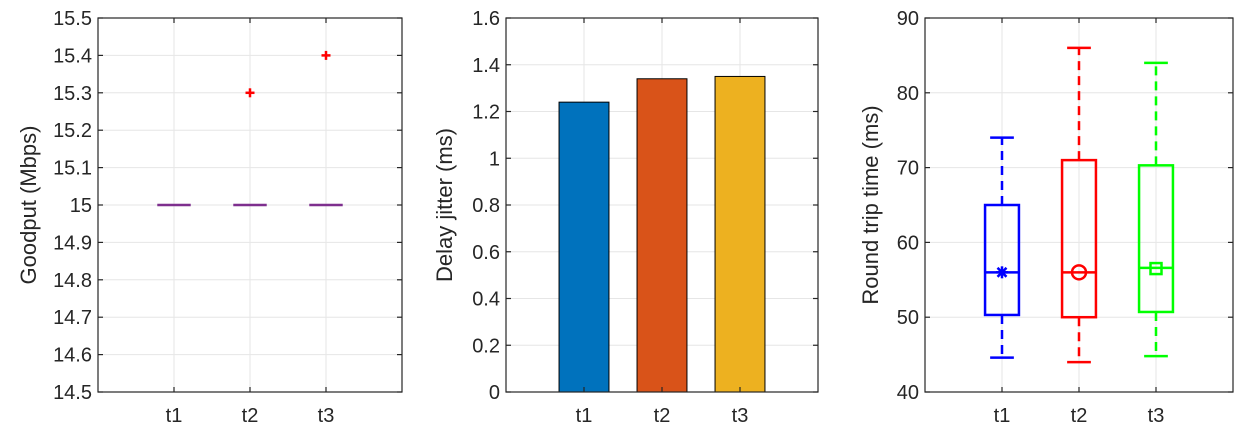  What do you see at coordinates (908, 94) in the screenshot?
I see `rtt-ytick-label: 80` at bounding box center [908, 94].